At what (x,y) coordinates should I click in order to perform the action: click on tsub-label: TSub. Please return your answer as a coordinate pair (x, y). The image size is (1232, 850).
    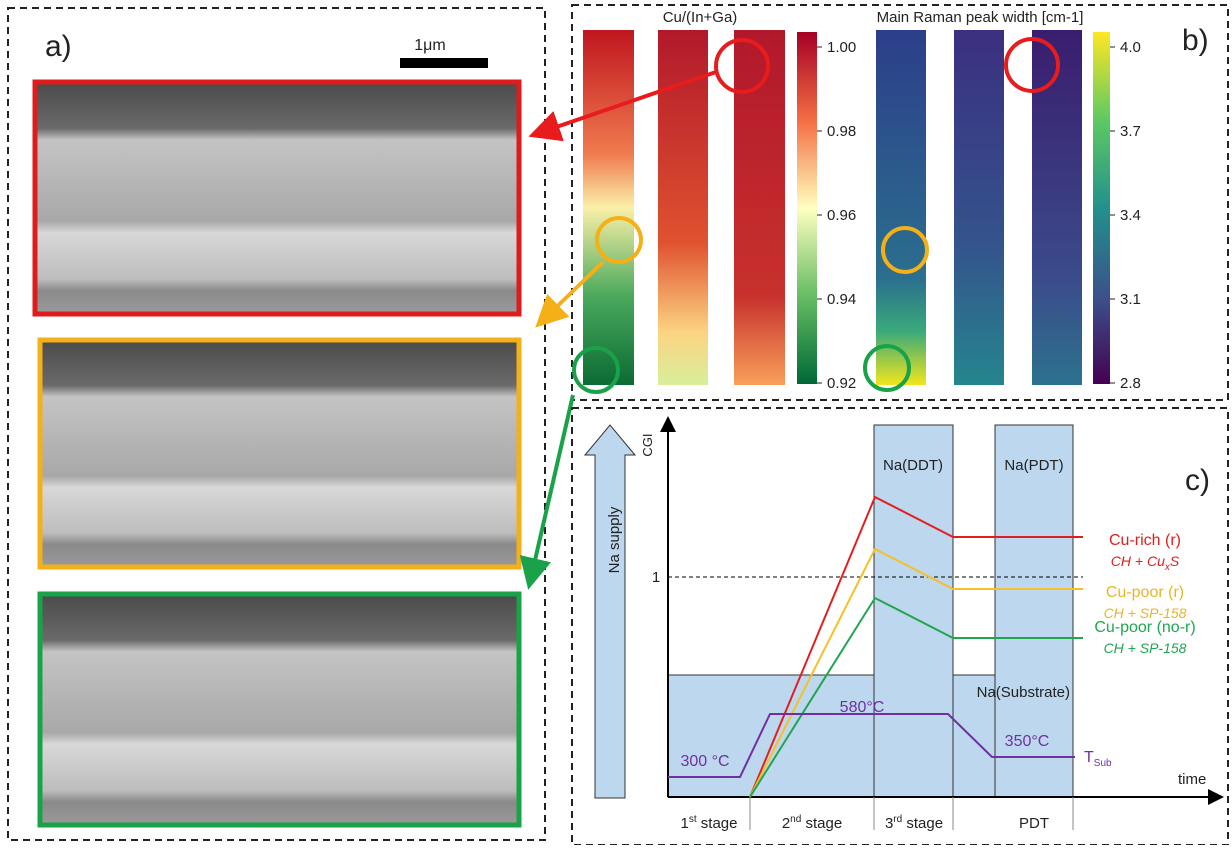
    Looking at the image, I should click on (1098, 759).